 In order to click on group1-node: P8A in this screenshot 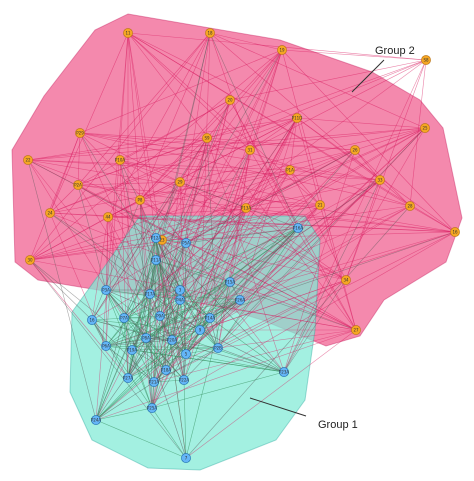, I will do `click(146, 338)`.